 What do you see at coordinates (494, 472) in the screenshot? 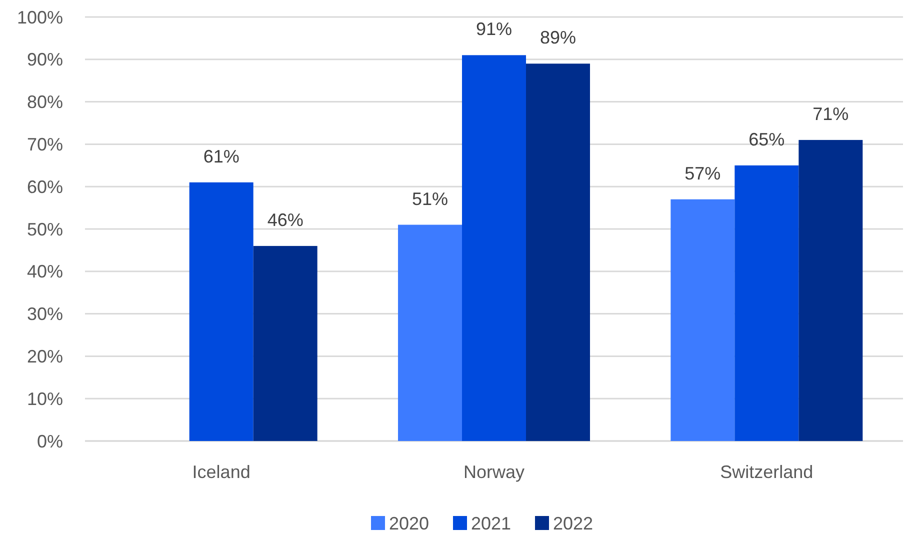
I see `x-tick-label: Norway` at bounding box center [494, 472].